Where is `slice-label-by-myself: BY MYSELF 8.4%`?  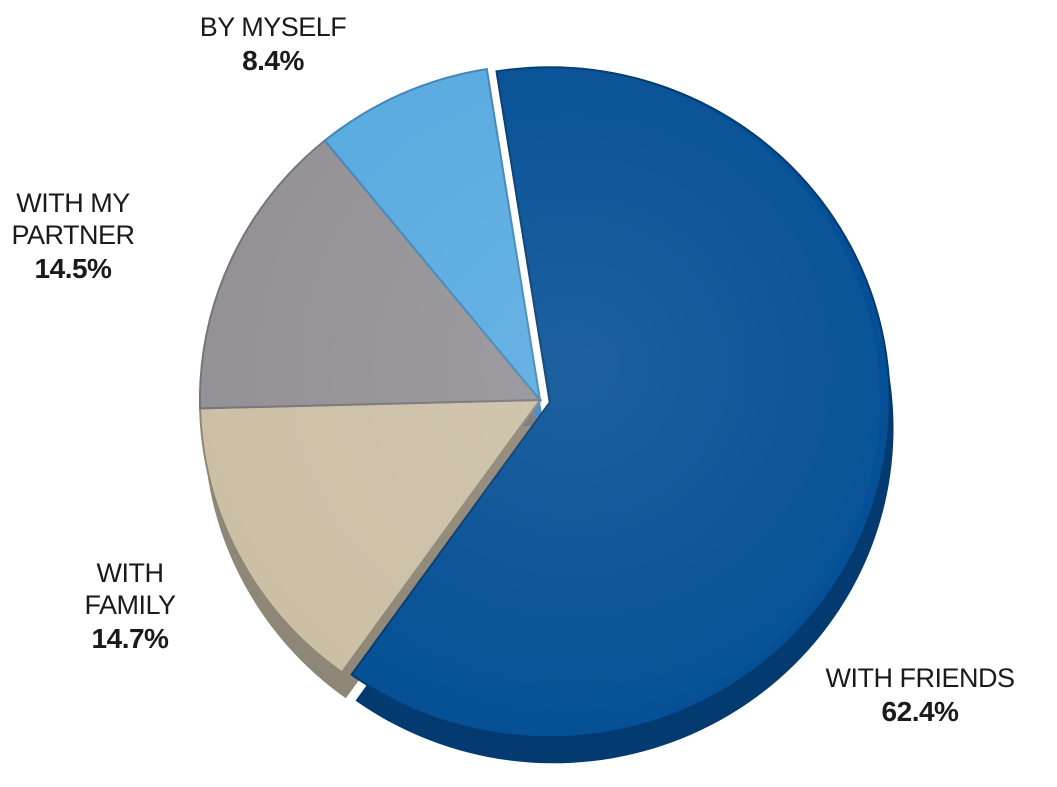
slice-label-by-myself: BY MYSELF 8.4% is located at coordinates (273, 44).